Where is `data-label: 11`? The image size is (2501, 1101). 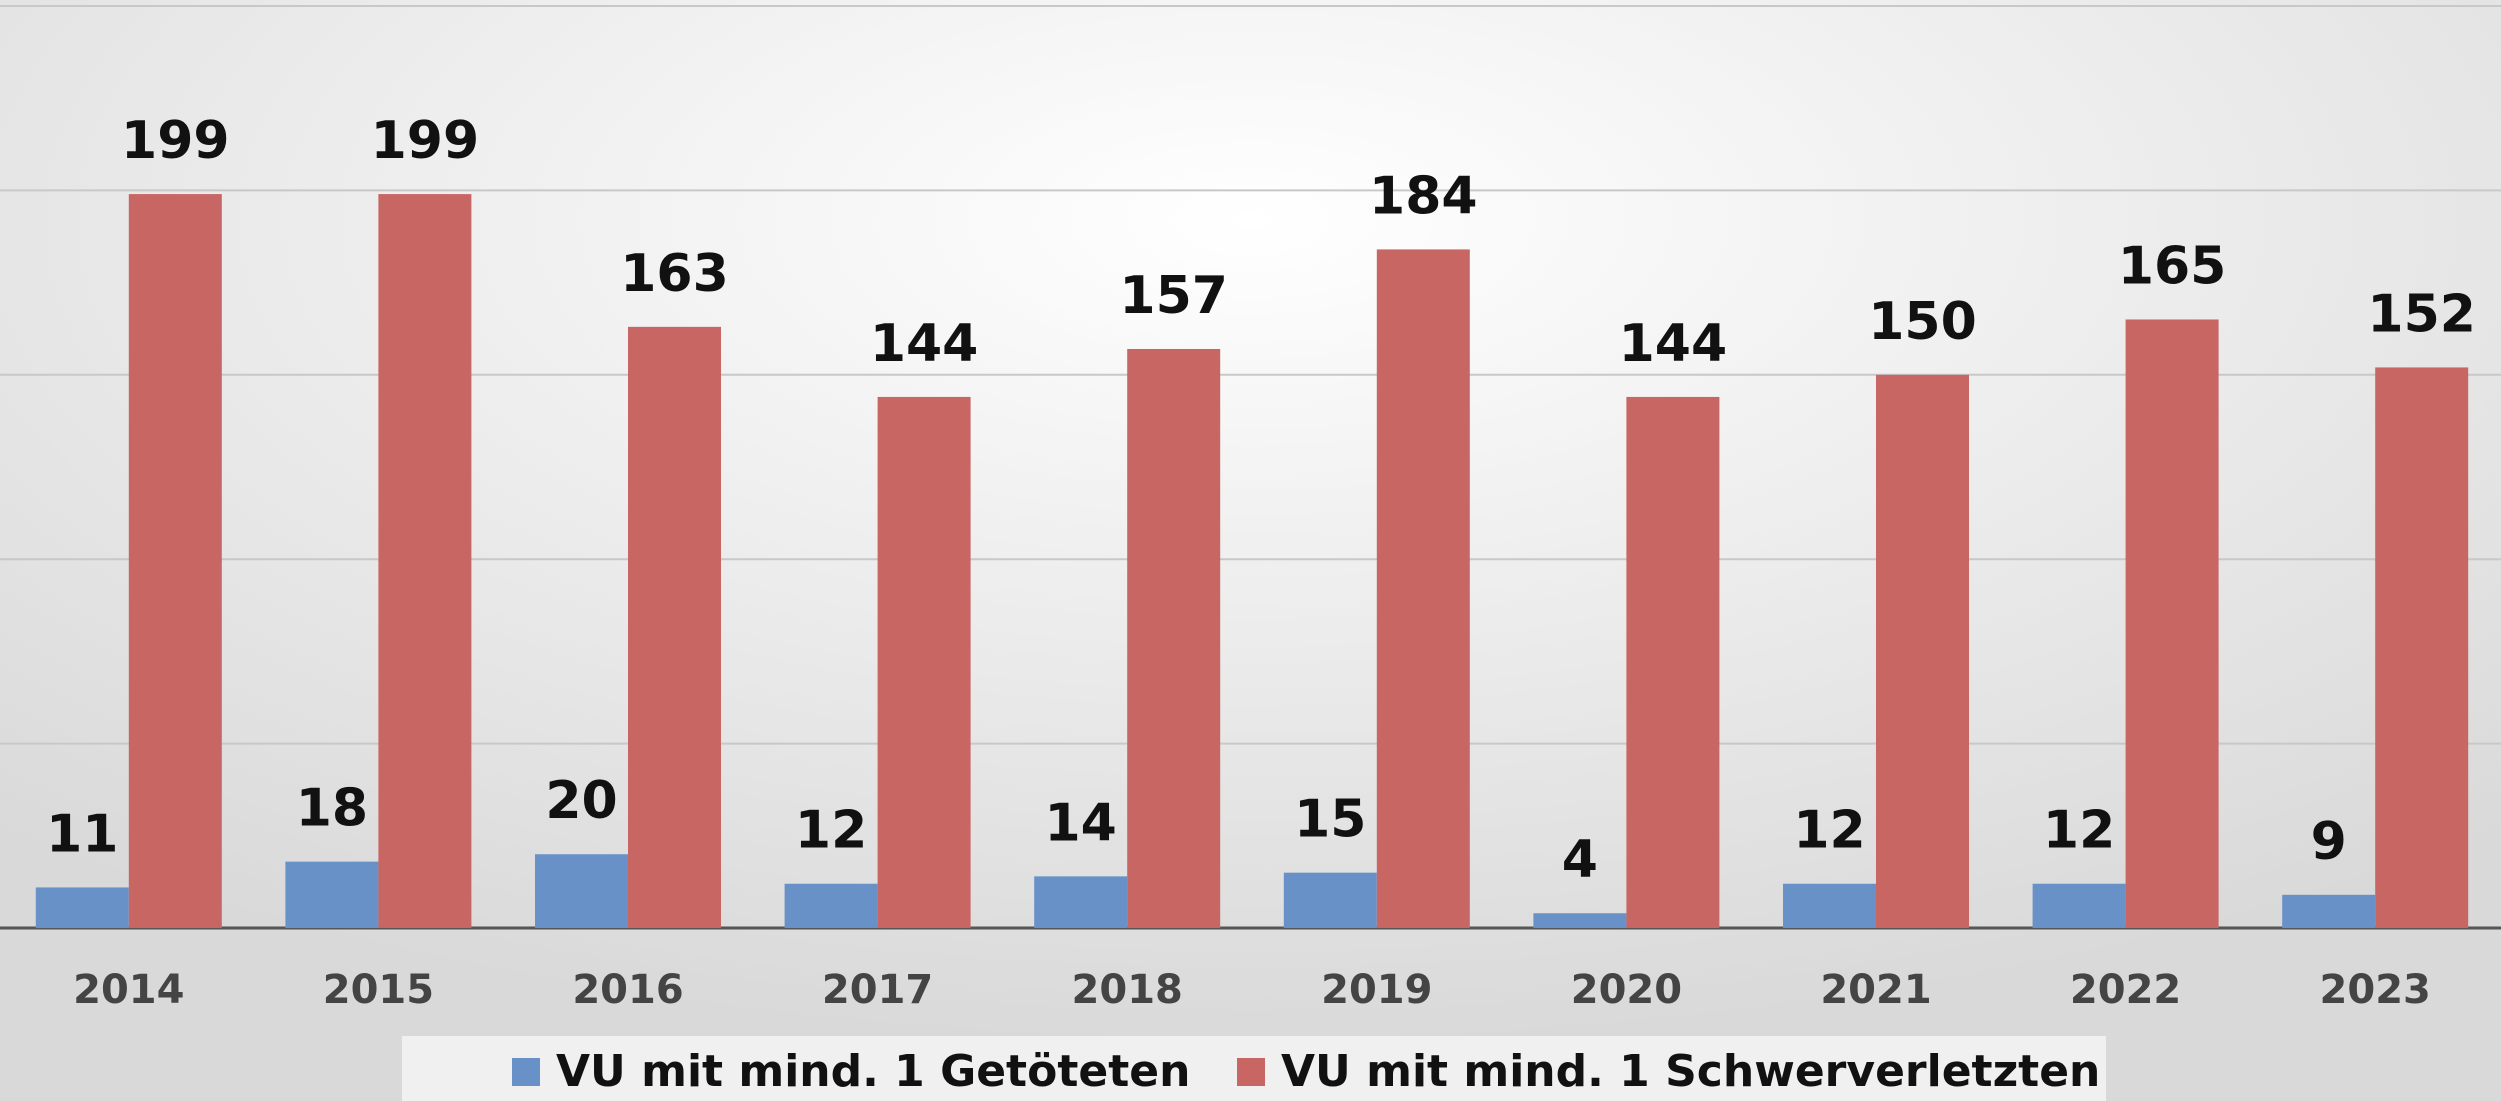 data-label: 11 is located at coordinates (82, 834).